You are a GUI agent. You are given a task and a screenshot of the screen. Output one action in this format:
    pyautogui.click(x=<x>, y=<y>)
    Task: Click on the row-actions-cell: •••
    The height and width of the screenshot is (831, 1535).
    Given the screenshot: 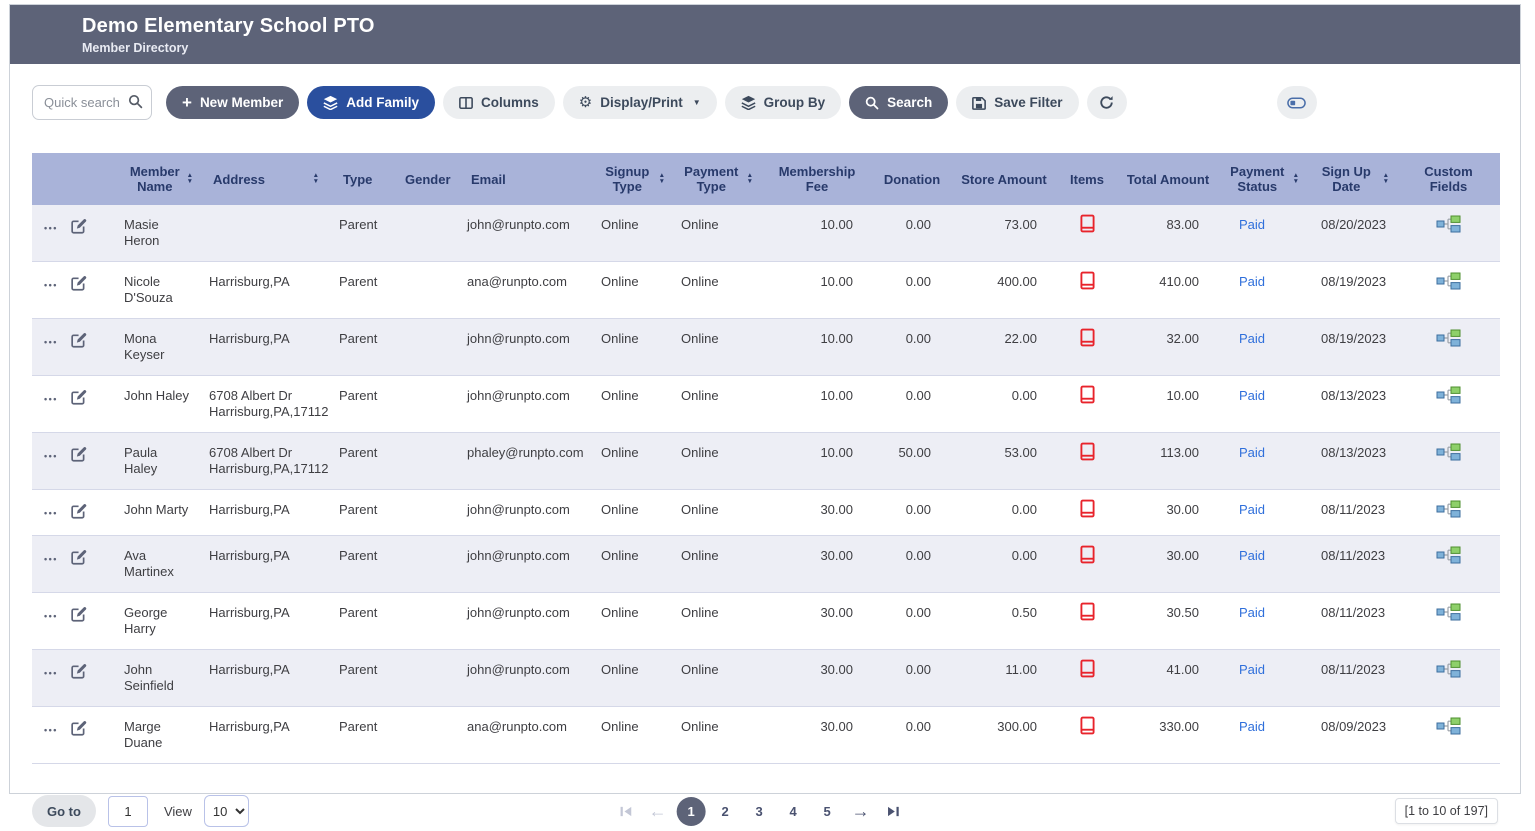 What is the action you would take?
    pyautogui.click(x=74, y=678)
    